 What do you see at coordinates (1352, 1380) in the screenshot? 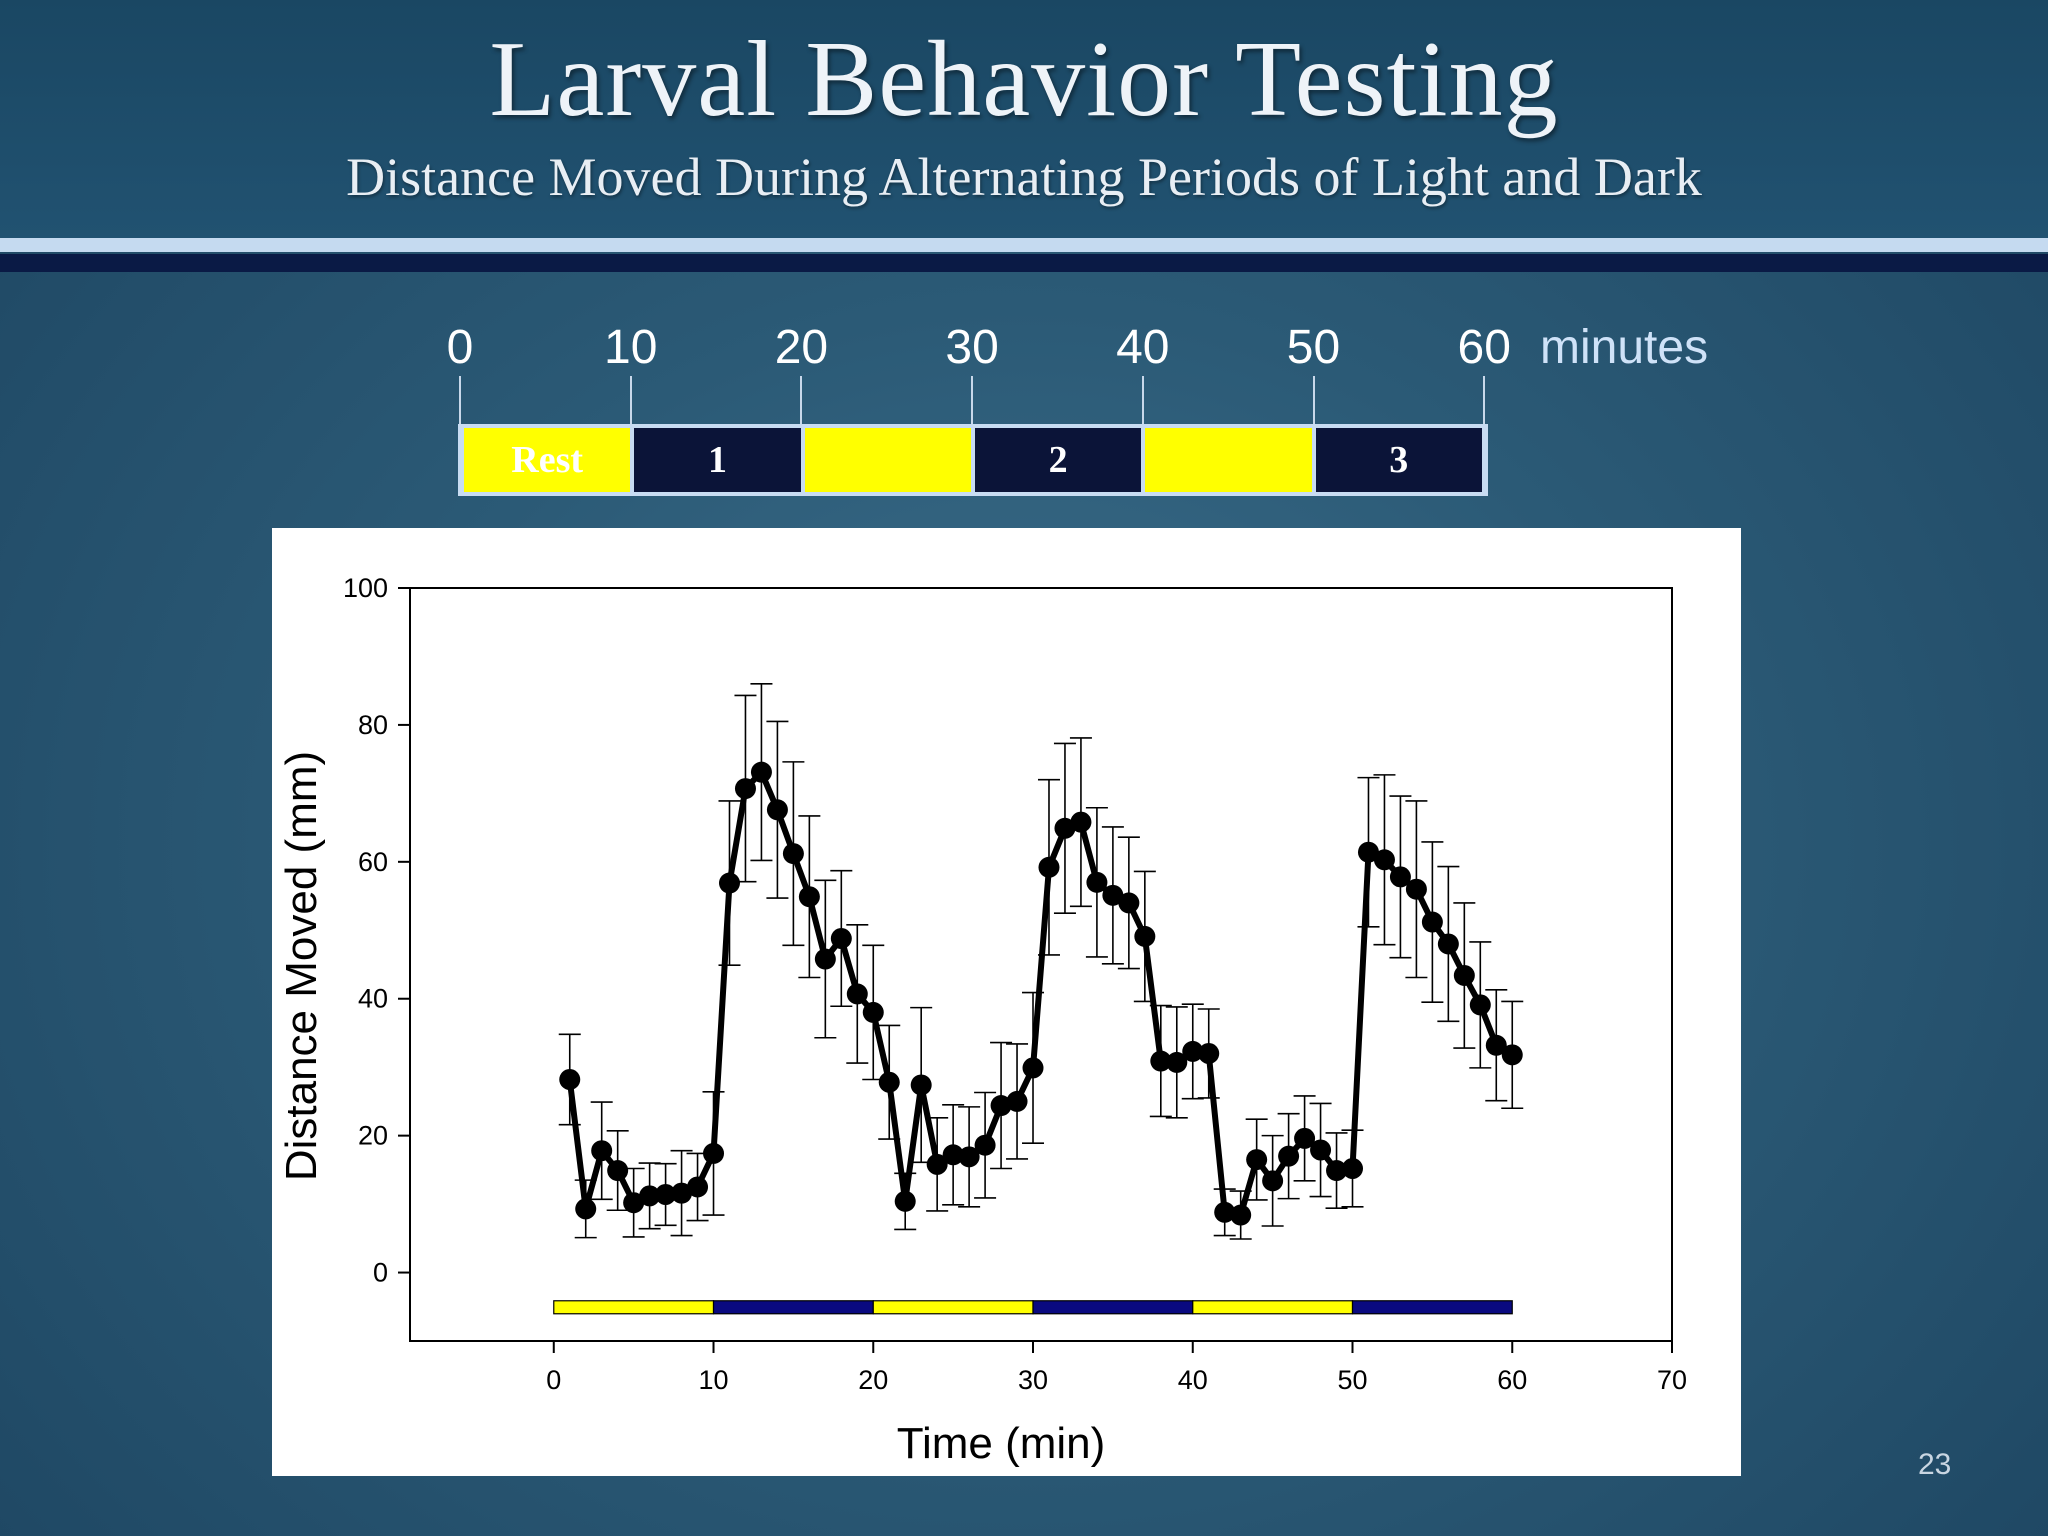
I see `x-tick-label: 50` at bounding box center [1352, 1380].